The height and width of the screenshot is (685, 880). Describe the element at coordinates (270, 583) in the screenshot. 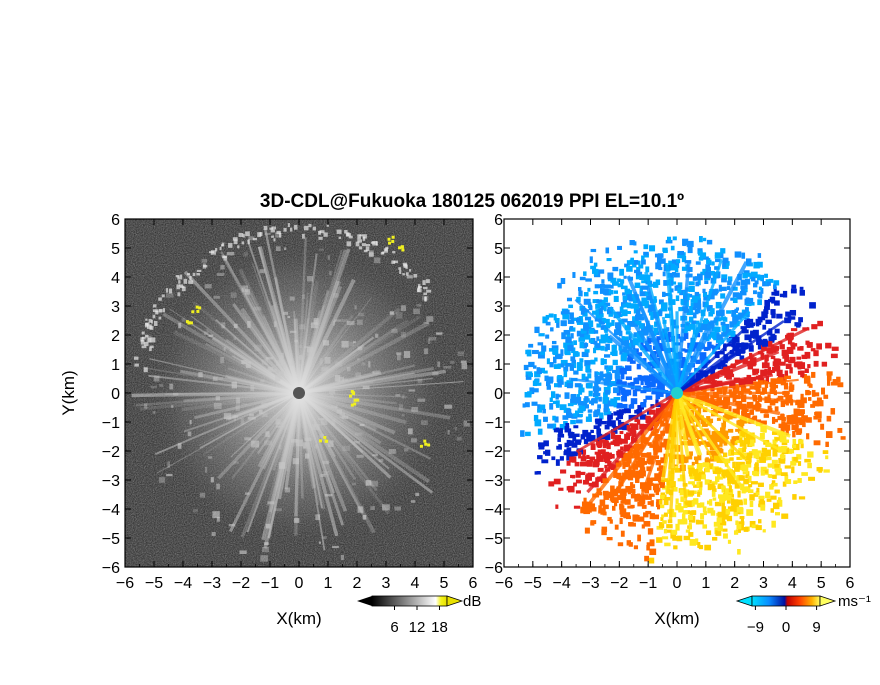

I see `x-tick-label: −1` at that location.